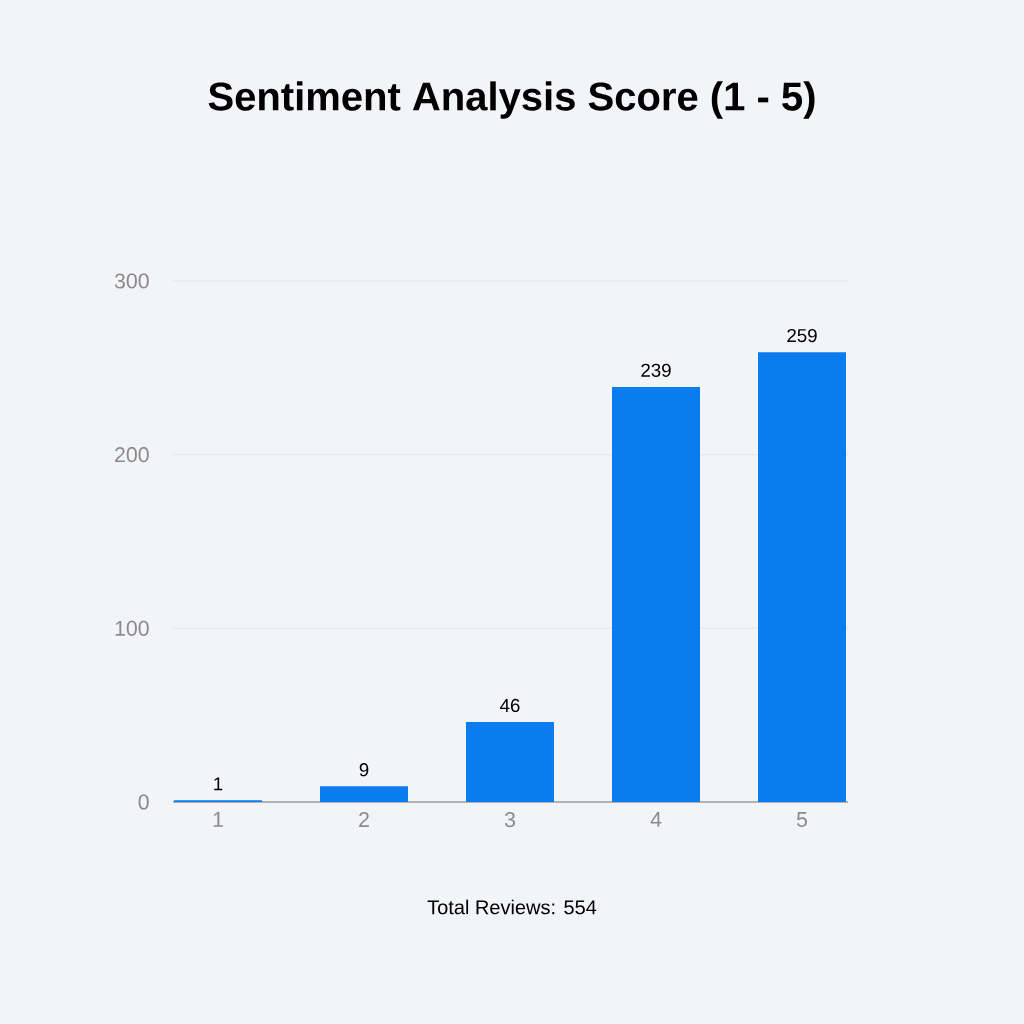  What do you see at coordinates (218, 819) in the screenshot?
I see `x-tick-label: 1` at bounding box center [218, 819].